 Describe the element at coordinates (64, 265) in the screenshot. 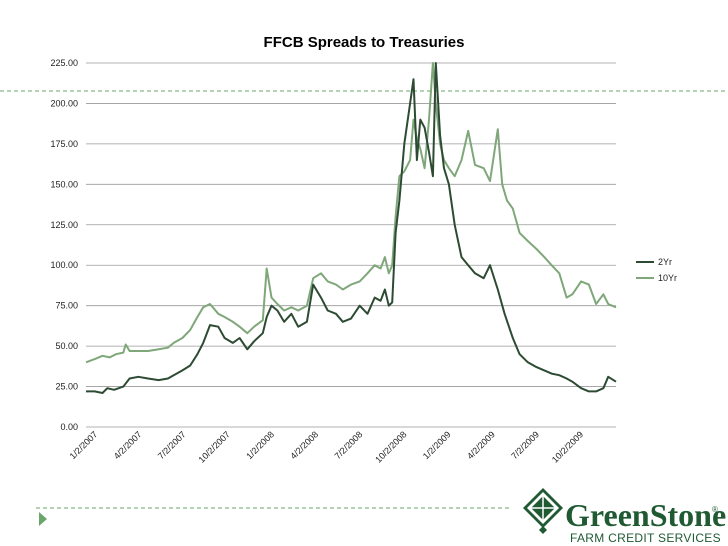

I see `y-tick-label: 100.00` at that location.